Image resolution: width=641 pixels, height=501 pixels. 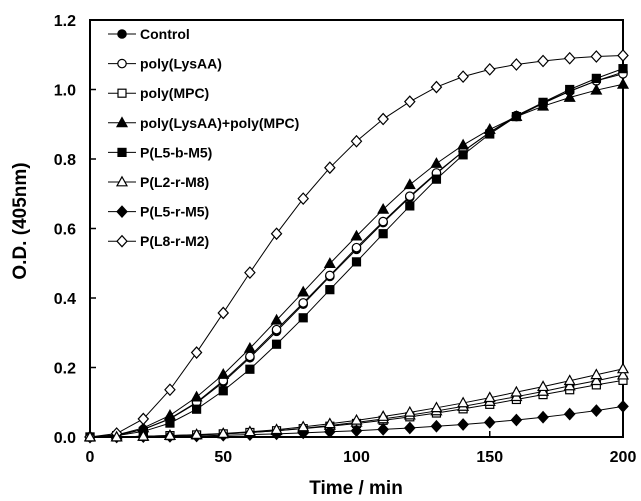 I want to click on legend-item: P(L2-r-M8), so click(x=158, y=182).